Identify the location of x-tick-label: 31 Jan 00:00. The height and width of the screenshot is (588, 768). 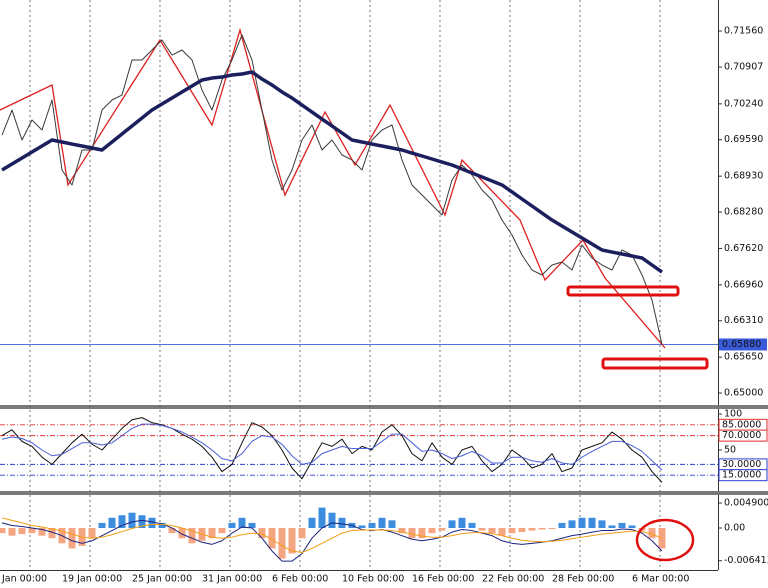
(232, 579).